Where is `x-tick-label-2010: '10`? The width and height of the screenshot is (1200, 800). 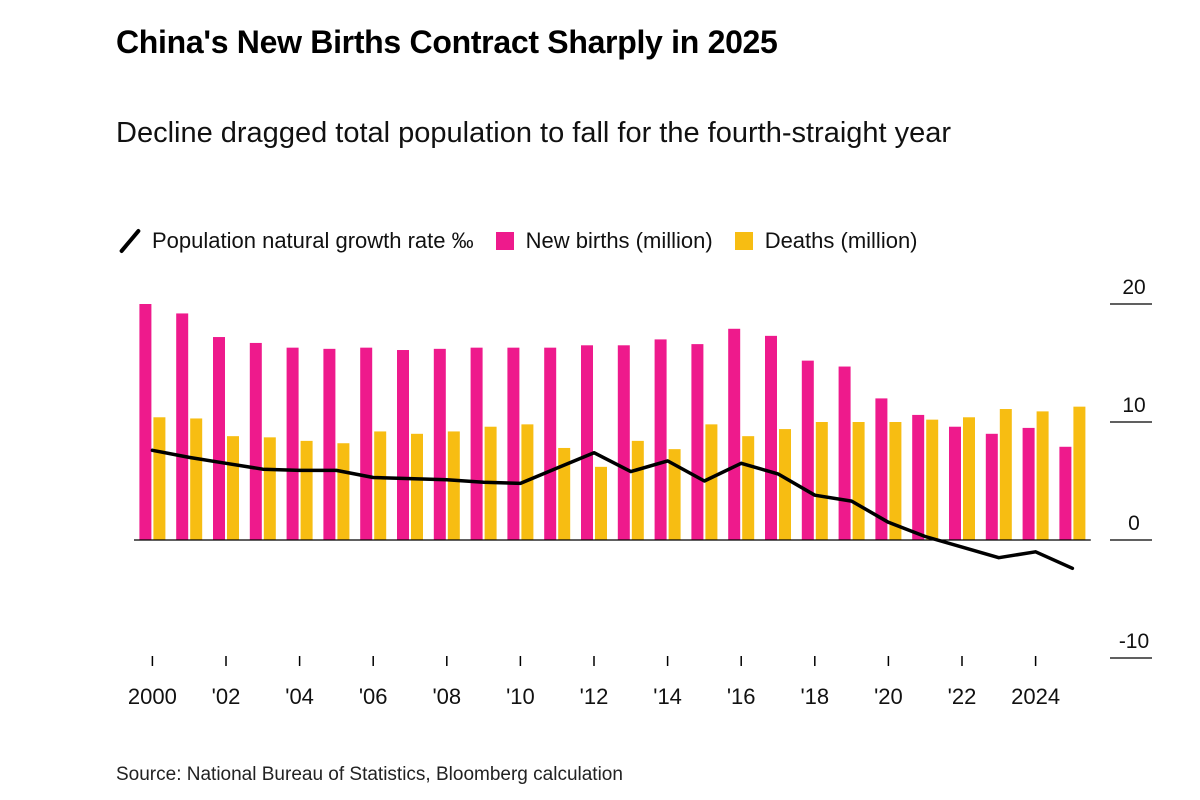
x-tick-label-2010: '10 is located at coordinates (520, 696).